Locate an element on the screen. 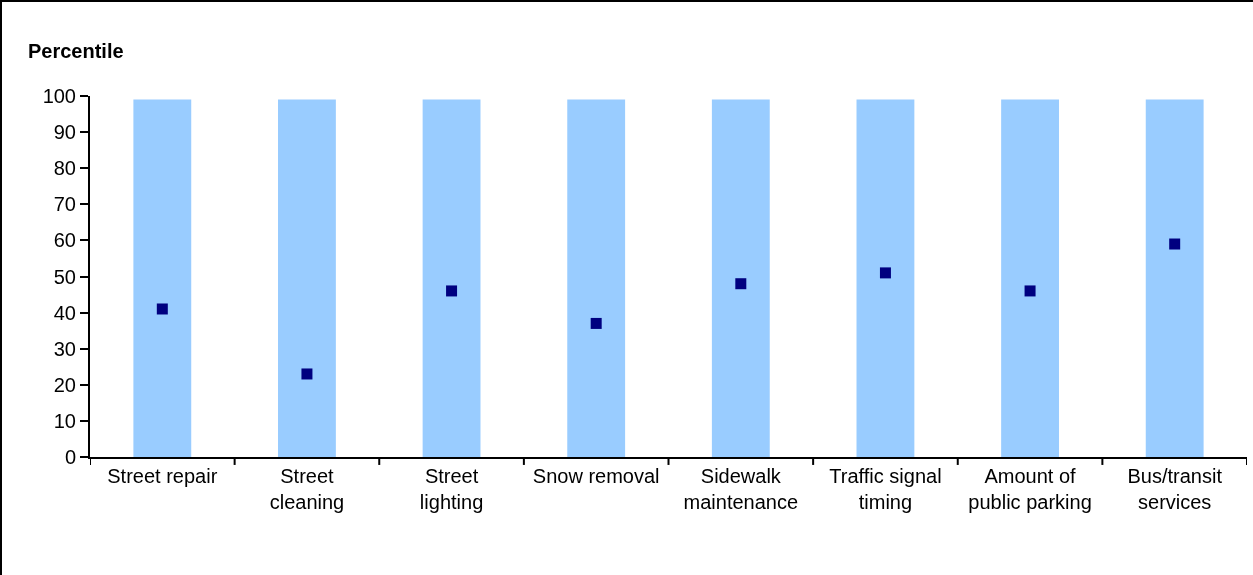  y-tick-label: 20 is located at coordinates (64, 384).